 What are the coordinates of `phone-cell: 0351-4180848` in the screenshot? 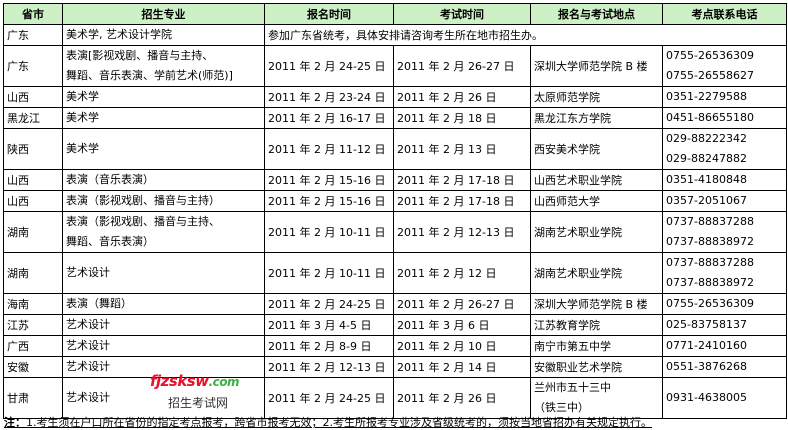 It's located at (724, 180).